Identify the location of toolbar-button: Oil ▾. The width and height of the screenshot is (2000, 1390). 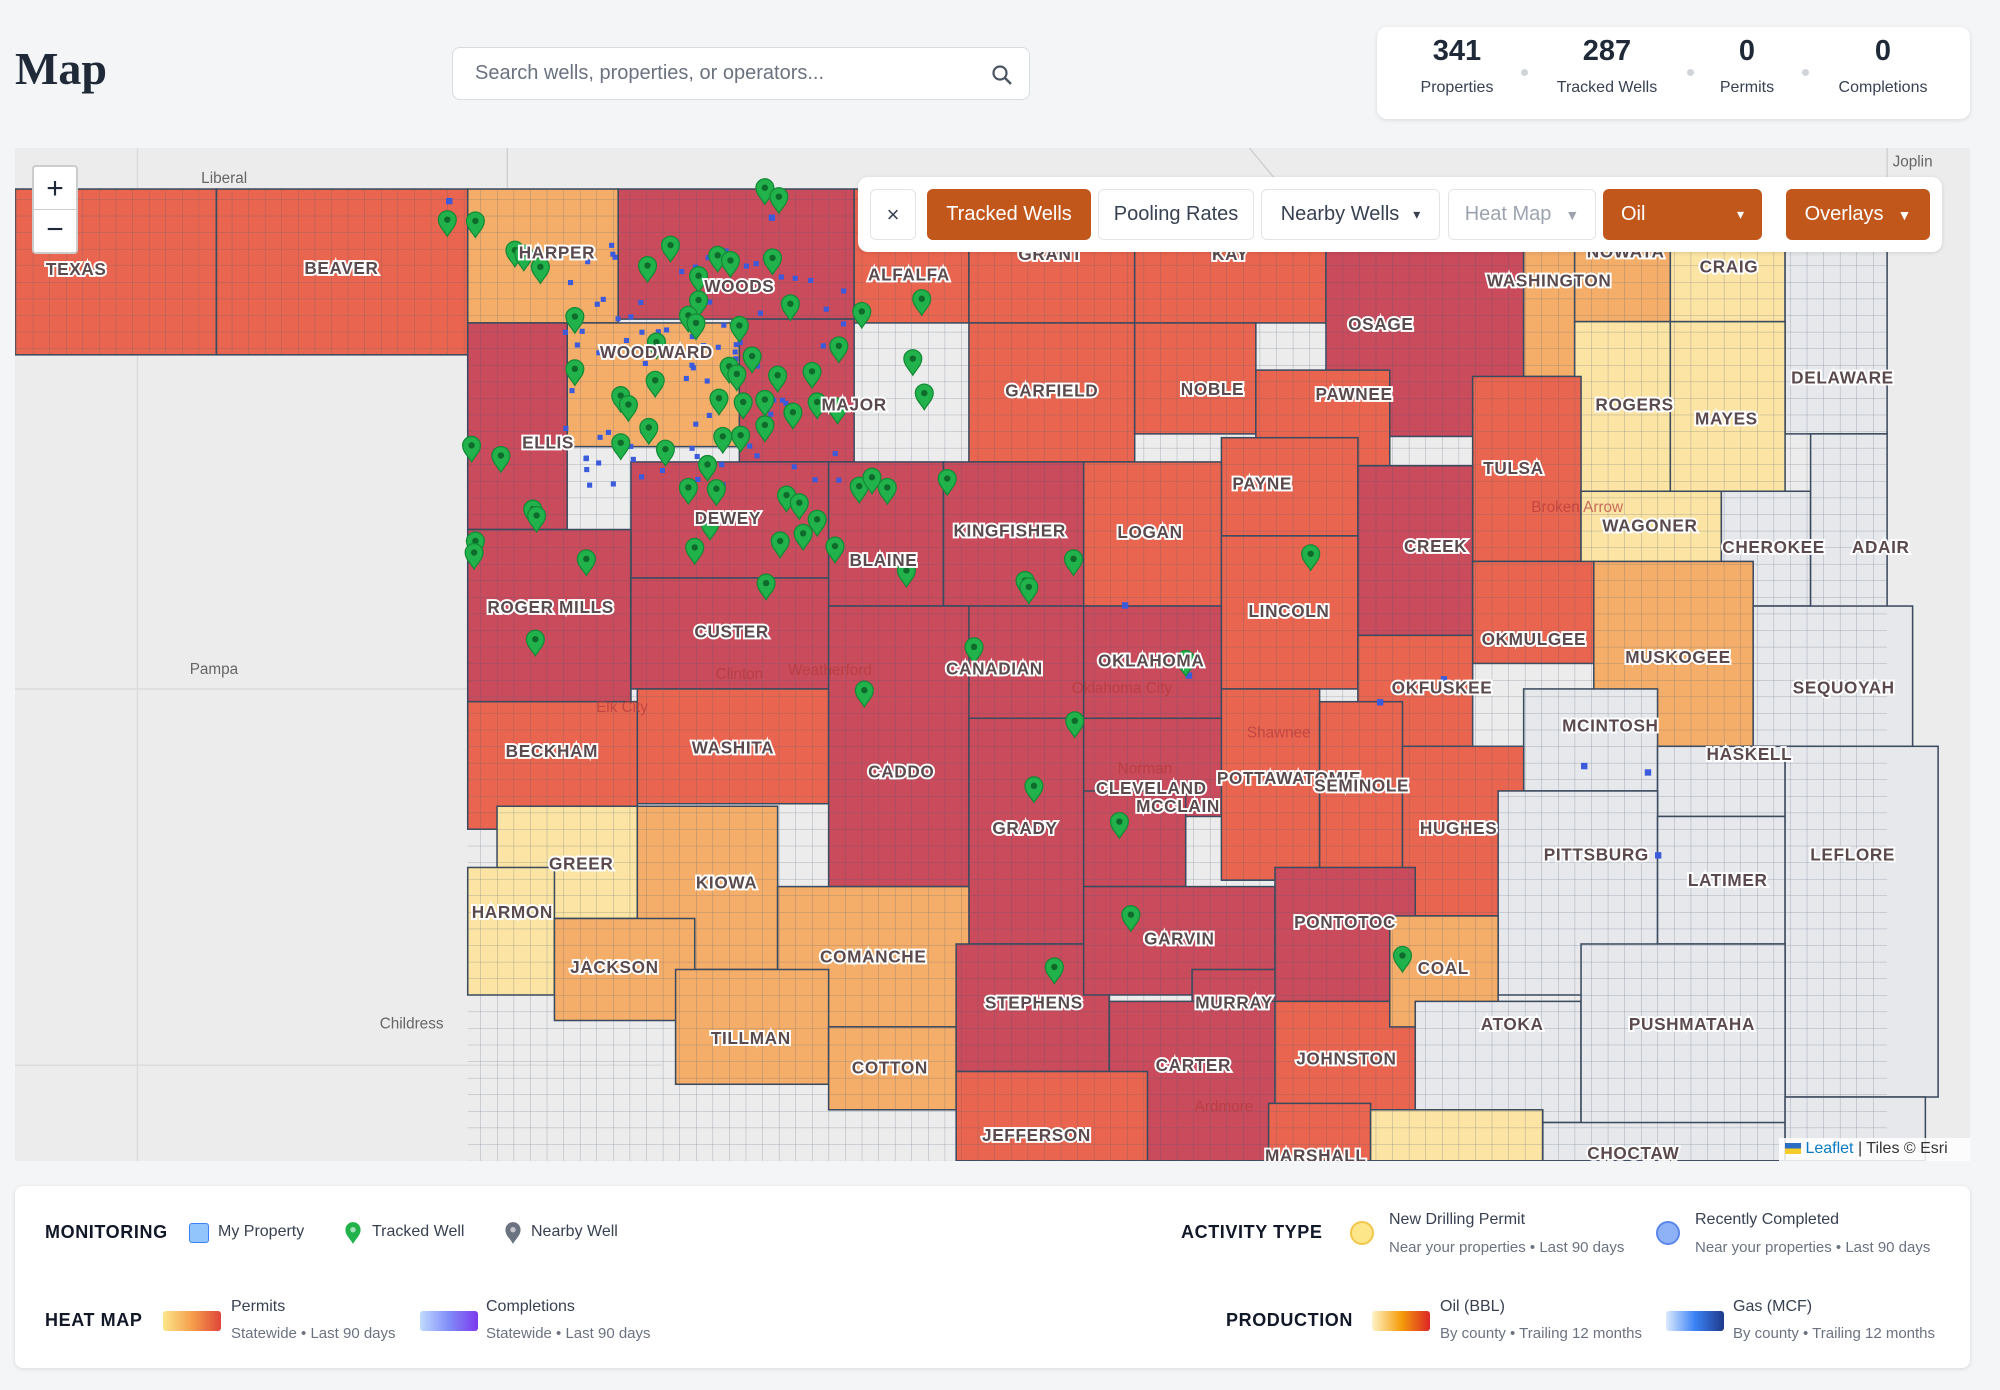
(1682, 214).